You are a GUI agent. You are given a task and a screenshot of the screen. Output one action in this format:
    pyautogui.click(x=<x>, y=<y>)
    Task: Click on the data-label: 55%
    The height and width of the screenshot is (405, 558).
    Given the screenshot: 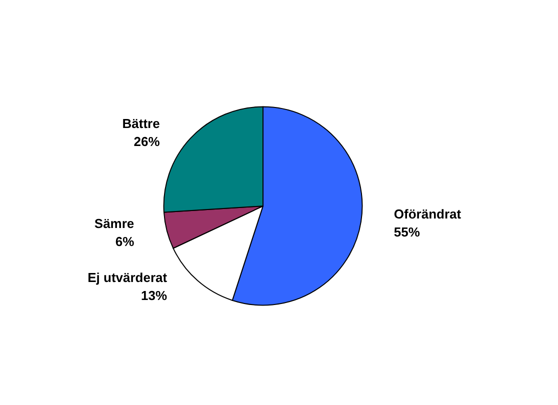 What is the action you would take?
    pyautogui.click(x=407, y=232)
    